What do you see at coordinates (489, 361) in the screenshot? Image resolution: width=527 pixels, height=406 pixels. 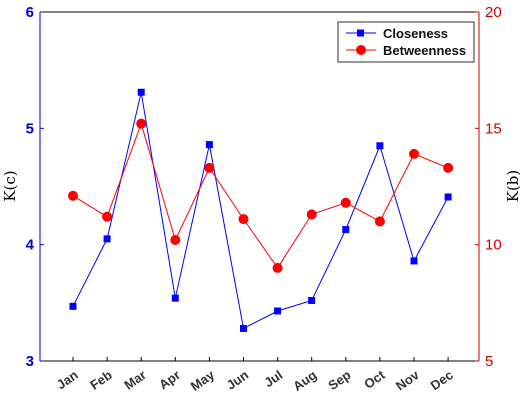 I see `right-tick-label: 5` at bounding box center [489, 361].